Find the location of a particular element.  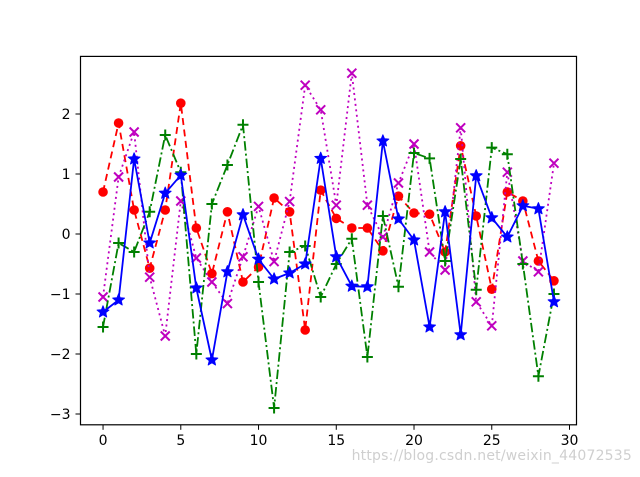

y-tick-label: 2 is located at coordinates (66, 115).